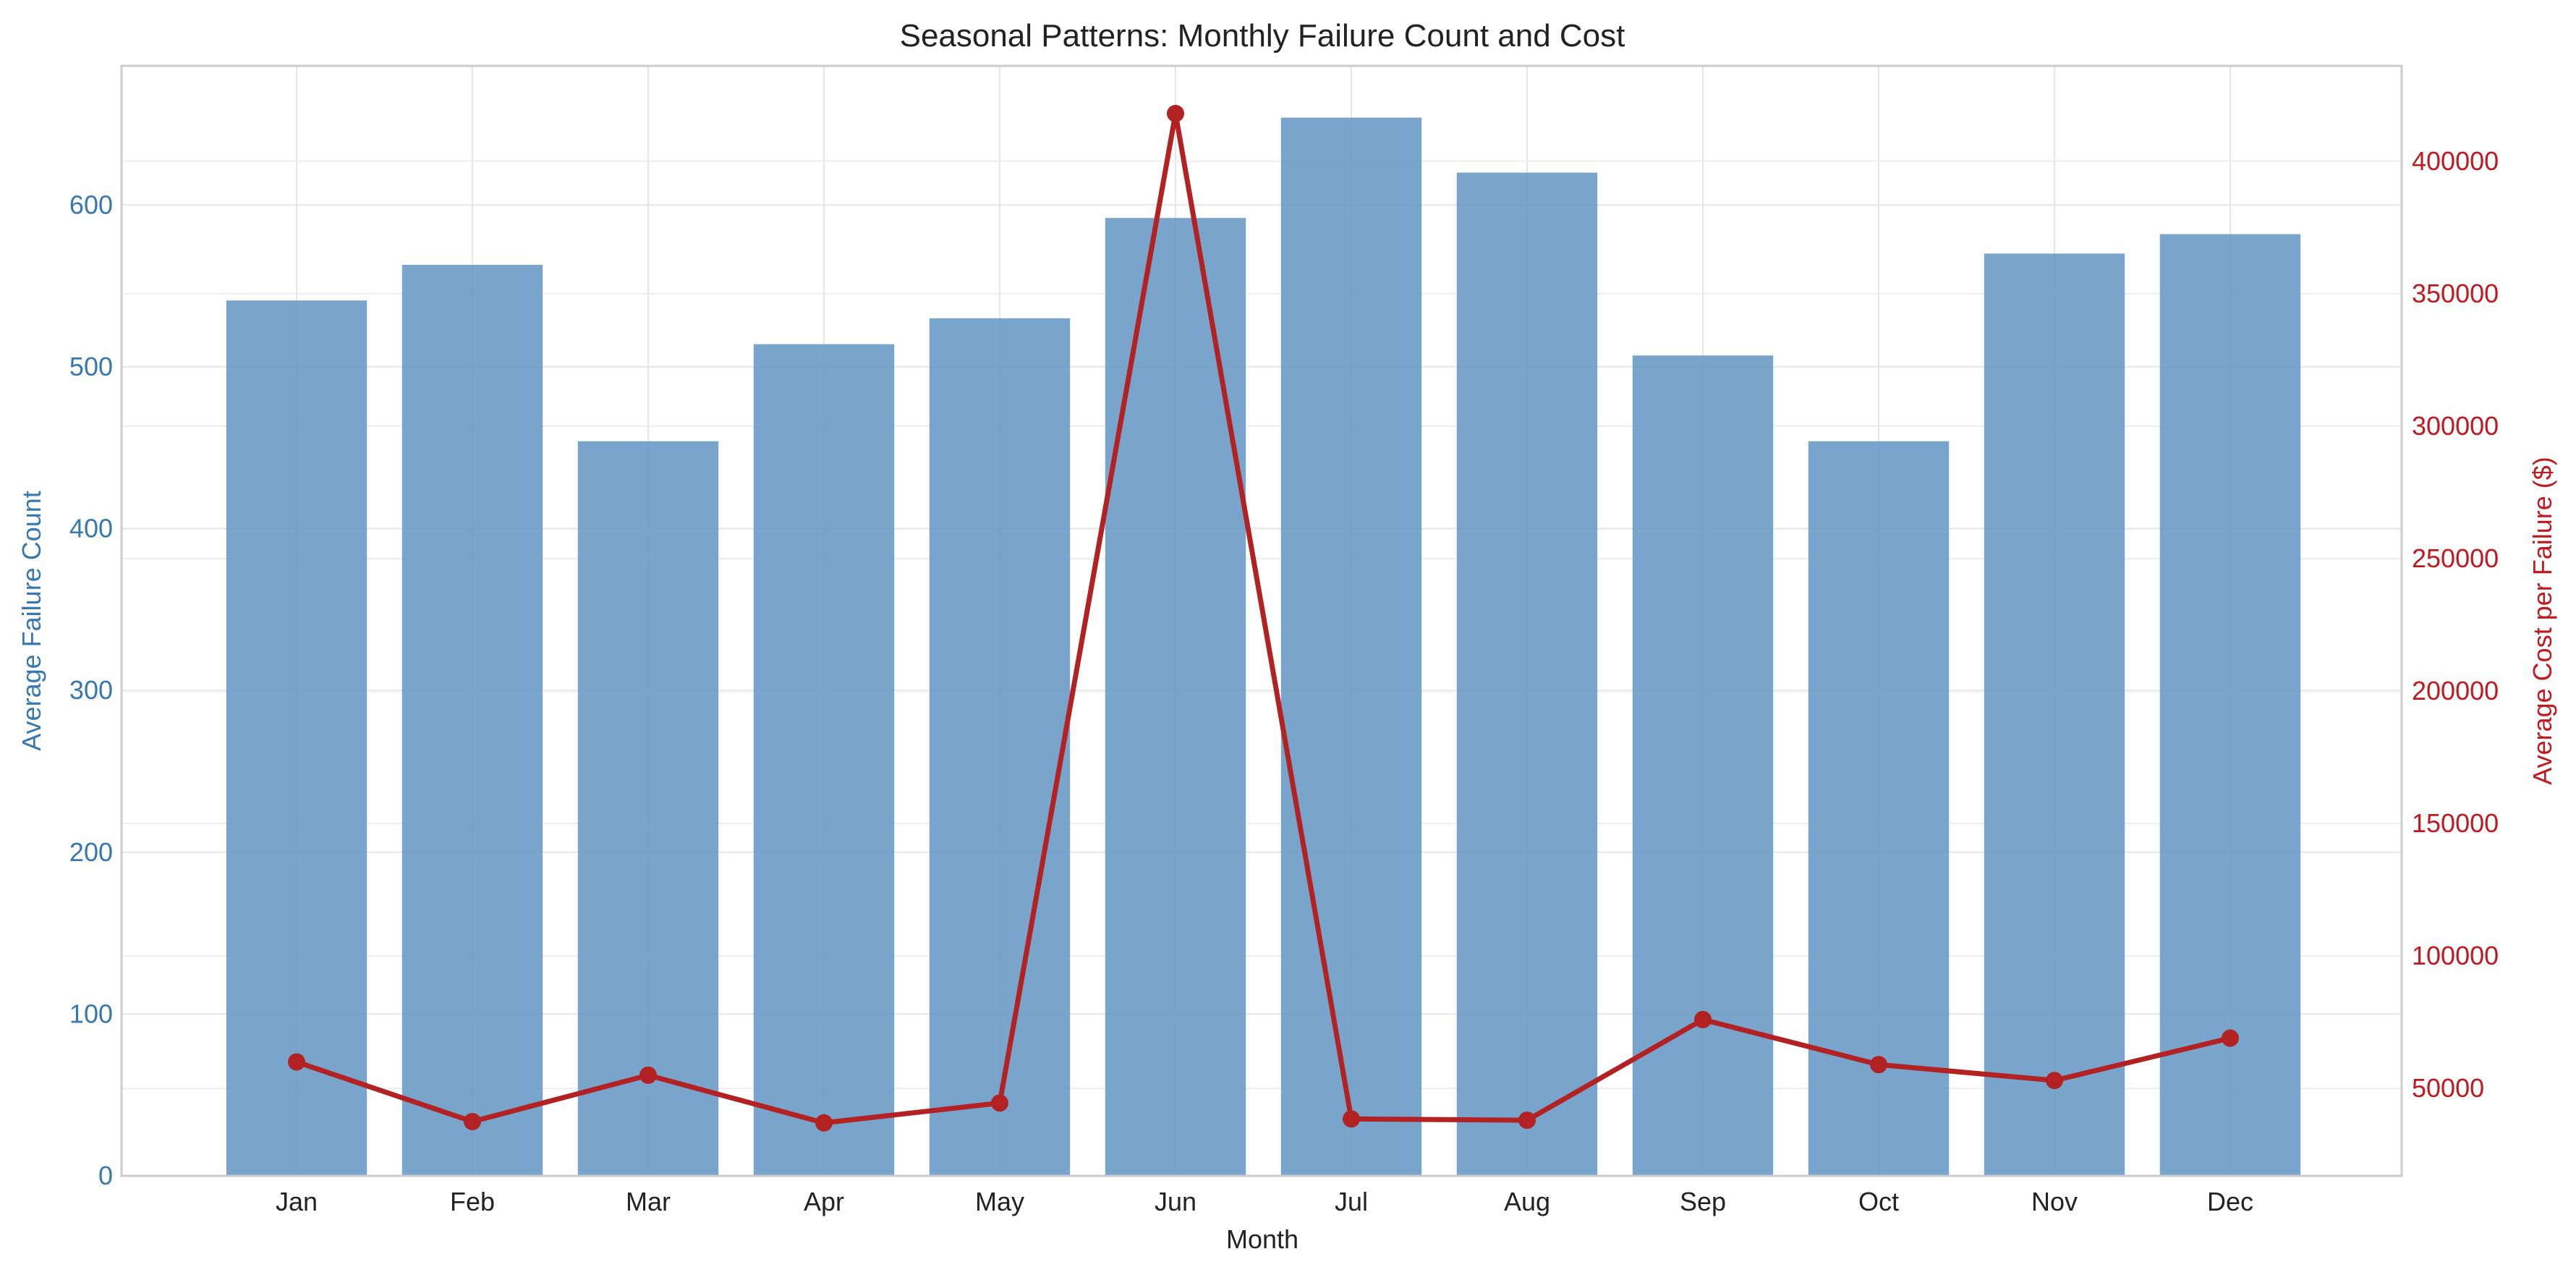 This screenshot has height=1275, width=2576. Describe the element at coordinates (2455, 691) in the screenshot. I see `right-tick: 200000` at that location.